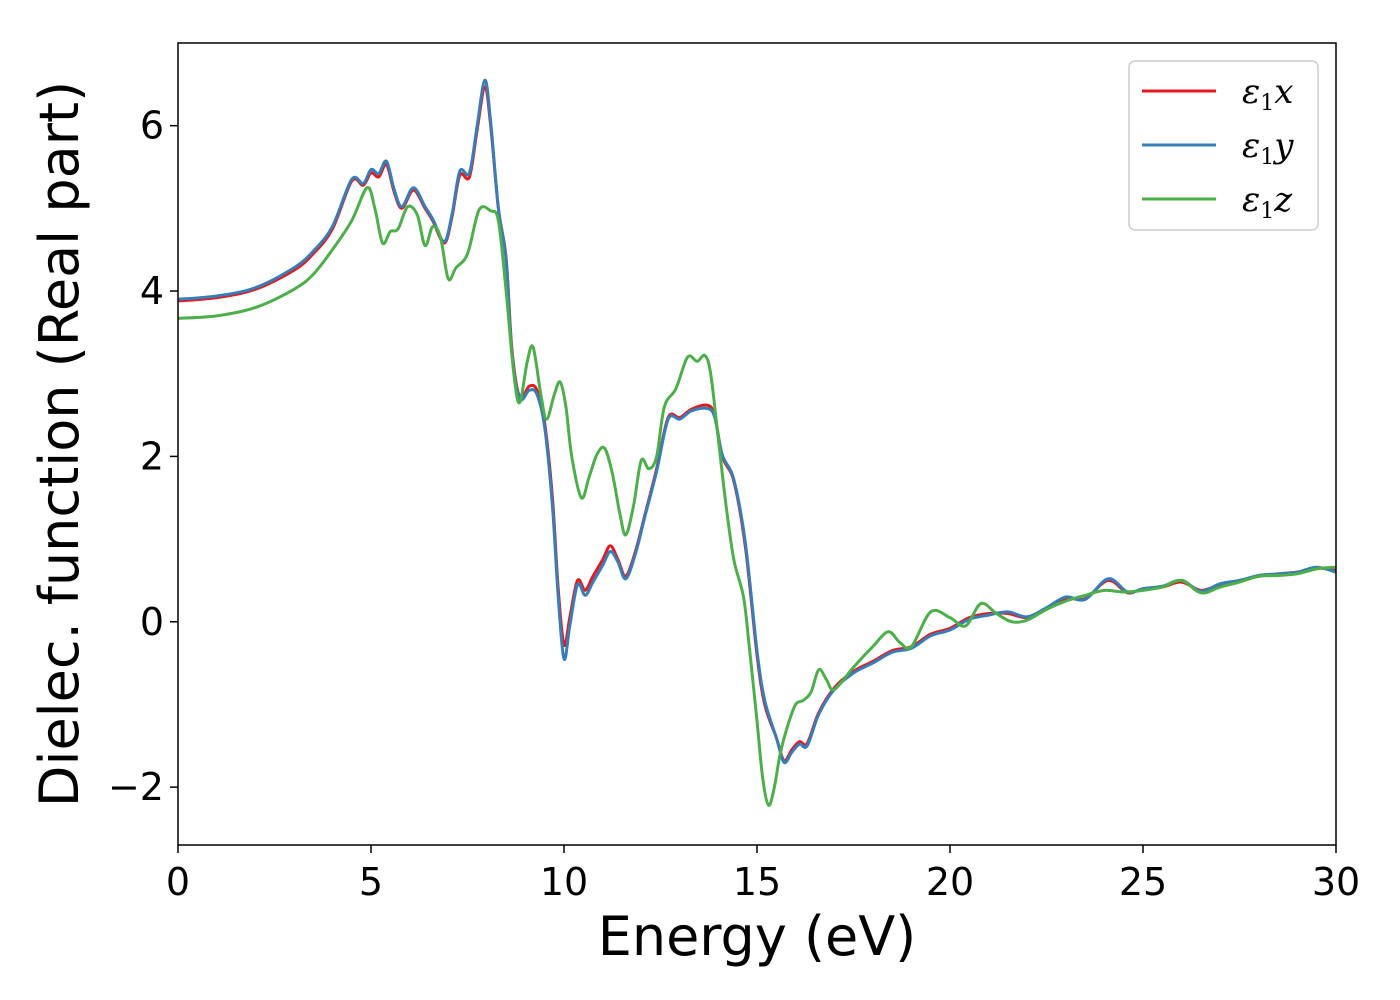 This screenshot has width=1400, height=1000. What do you see at coordinates (757, 936) in the screenshot?
I see `x-axis-title: Energy (eV)` at bounding box center [757, 936].